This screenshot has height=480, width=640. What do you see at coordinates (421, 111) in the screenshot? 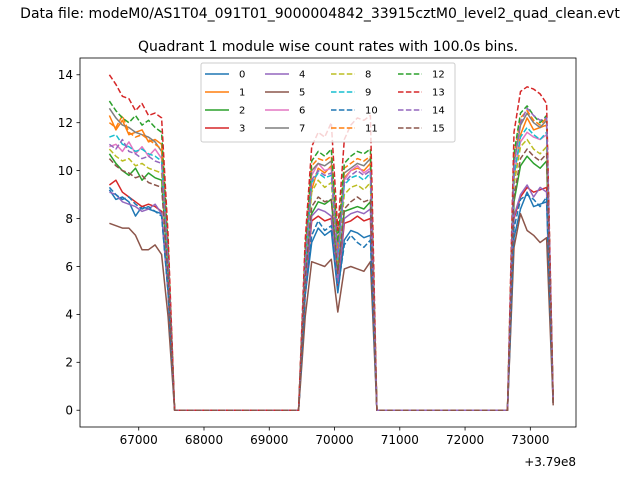
I see `legend-entry-14: 14` at bounding box center [421, 111].